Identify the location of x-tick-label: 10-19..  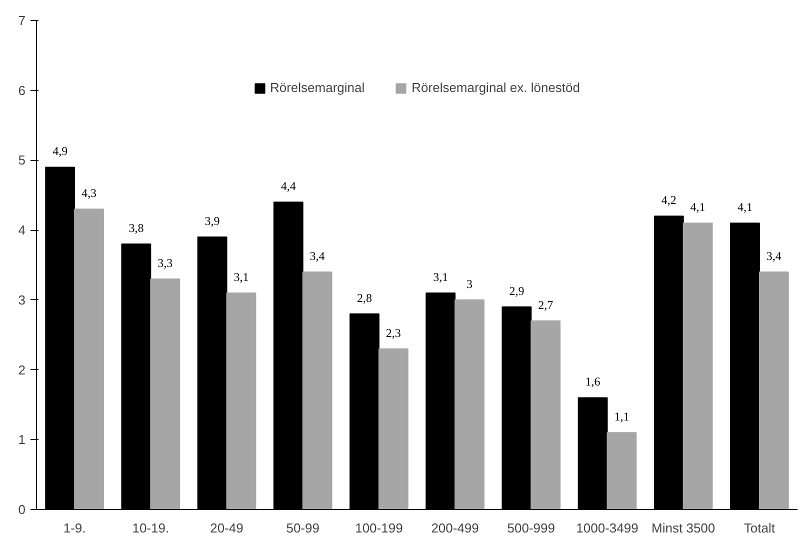
(151, 528).